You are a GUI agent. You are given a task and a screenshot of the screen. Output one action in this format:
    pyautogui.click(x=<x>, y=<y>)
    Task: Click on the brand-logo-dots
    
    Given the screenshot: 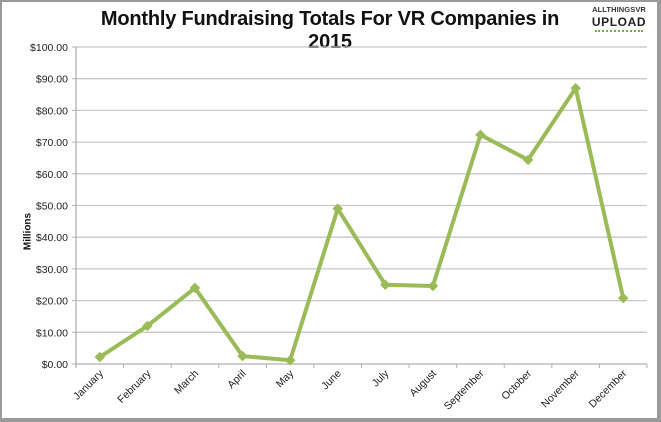 What is the action you would take?
    pyautogui.click(x=619, y=32)
    